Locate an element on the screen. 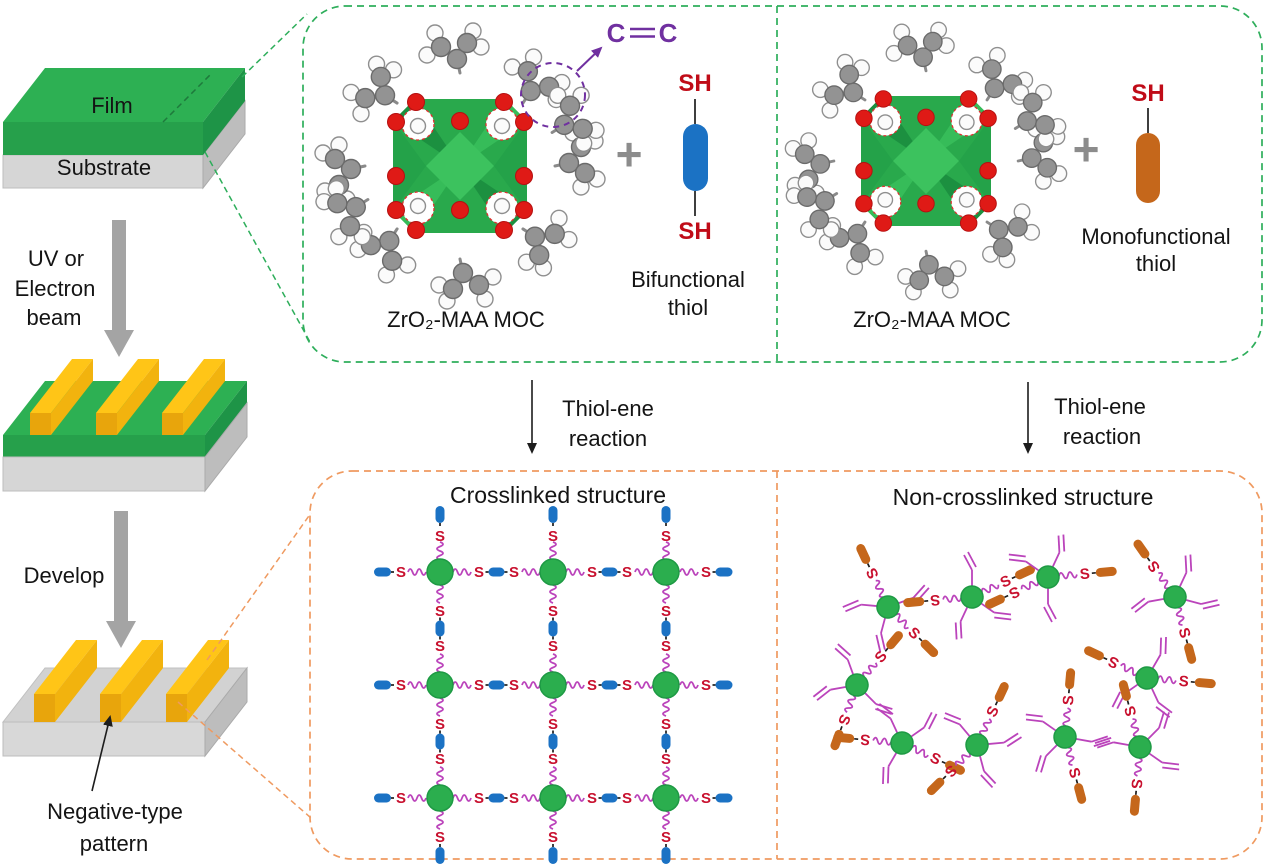 The width and height of the screenshot is (1269, 864). crosslinked-network is located at coordinates (553, 685).